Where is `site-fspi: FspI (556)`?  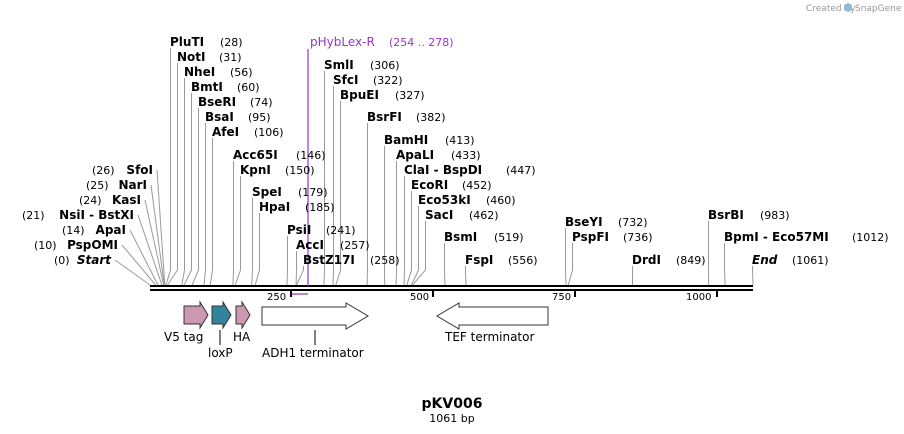 site-fspi: FspI (556) is located at coordinates (501, 260).